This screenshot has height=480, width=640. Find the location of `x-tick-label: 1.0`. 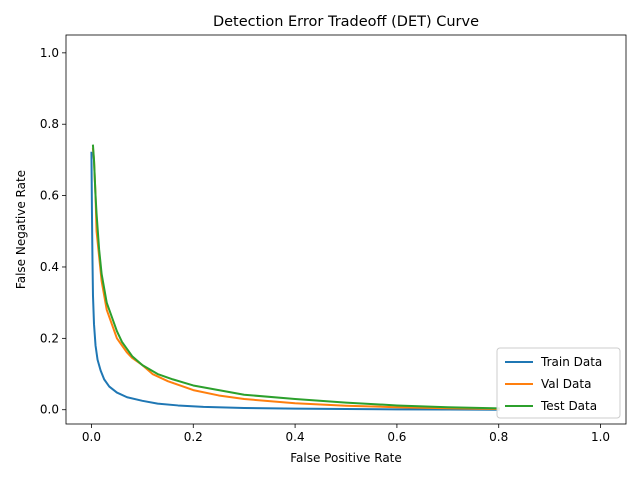

x-tick-label: 1.0 is located at coordinates (600, 437).